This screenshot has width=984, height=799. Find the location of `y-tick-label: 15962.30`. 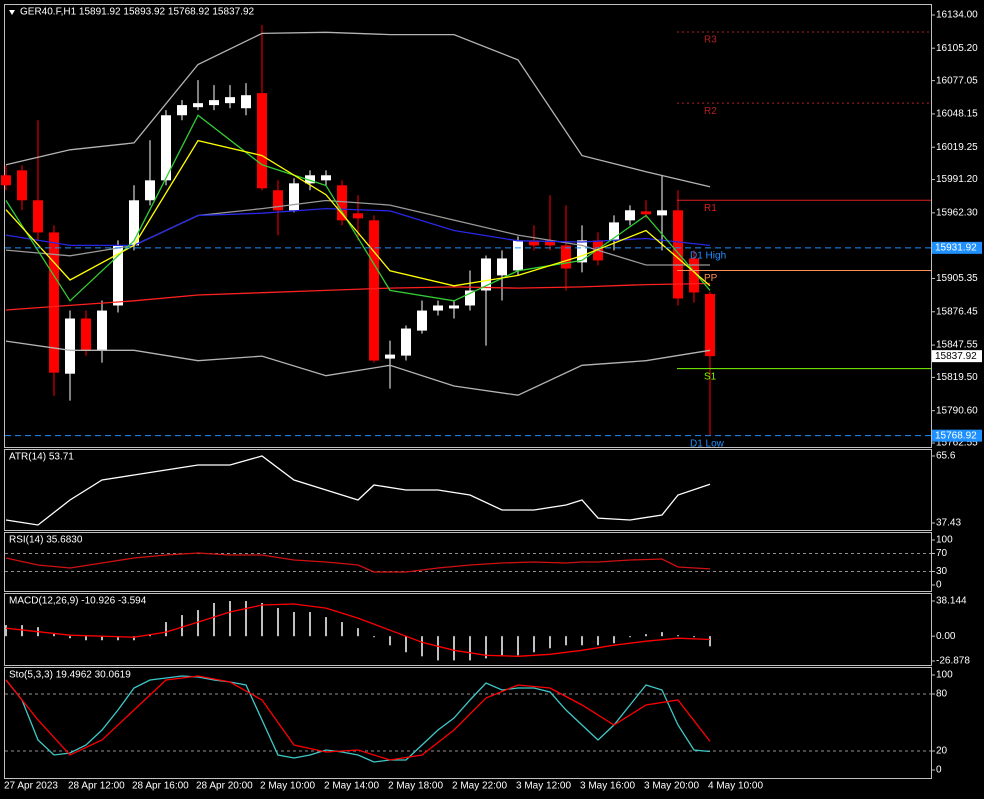

y-tick-label: 15962.30 is located at coordinates (957, 212).